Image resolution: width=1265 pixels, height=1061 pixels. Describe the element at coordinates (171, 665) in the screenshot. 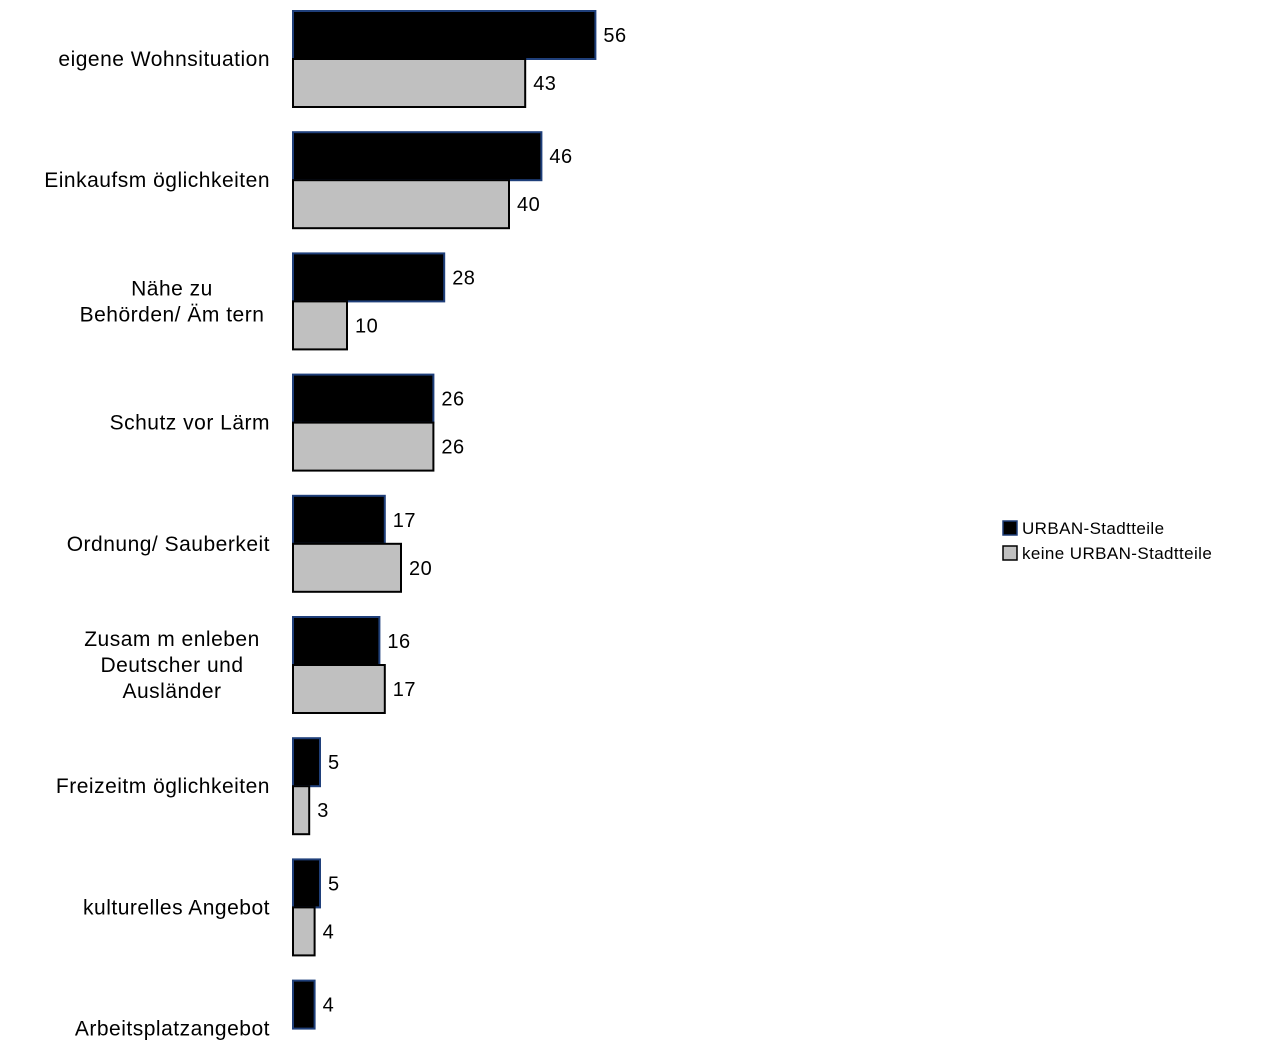

I see `category-label: Deutscher und` at that location.